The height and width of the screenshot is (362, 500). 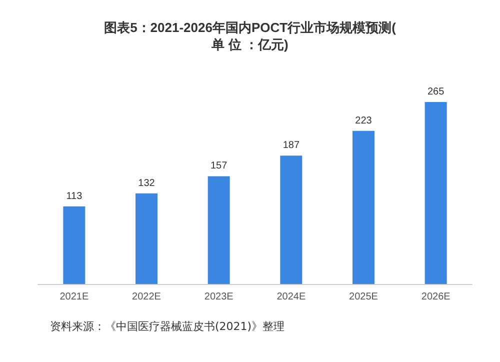 I want to click on x-tick-label: 2024E, so click(x=291, y=297).